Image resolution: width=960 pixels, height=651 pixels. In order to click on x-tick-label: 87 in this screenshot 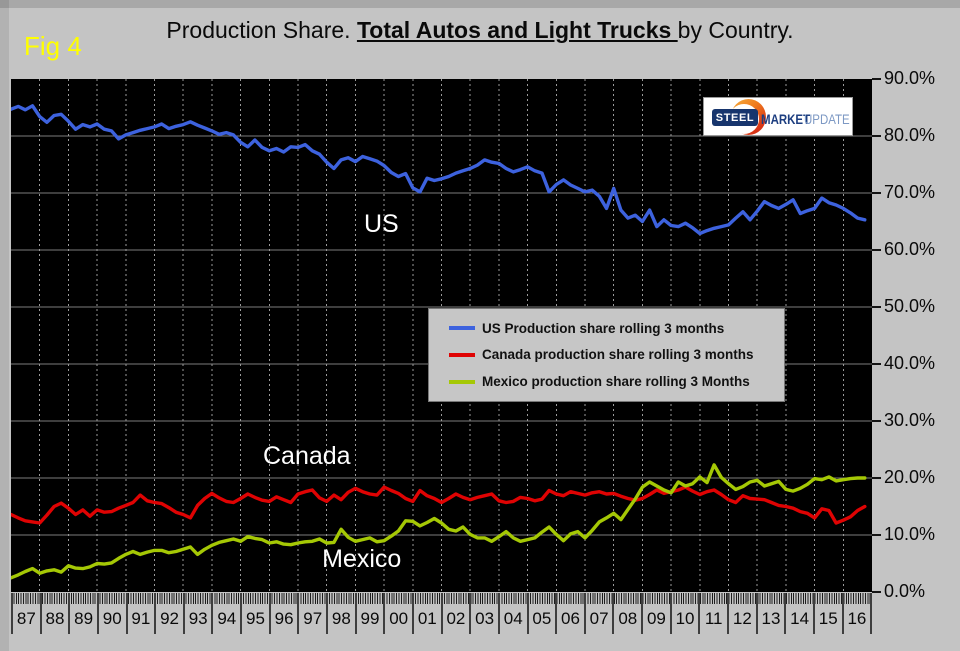, I will do `click(26, 618)`.